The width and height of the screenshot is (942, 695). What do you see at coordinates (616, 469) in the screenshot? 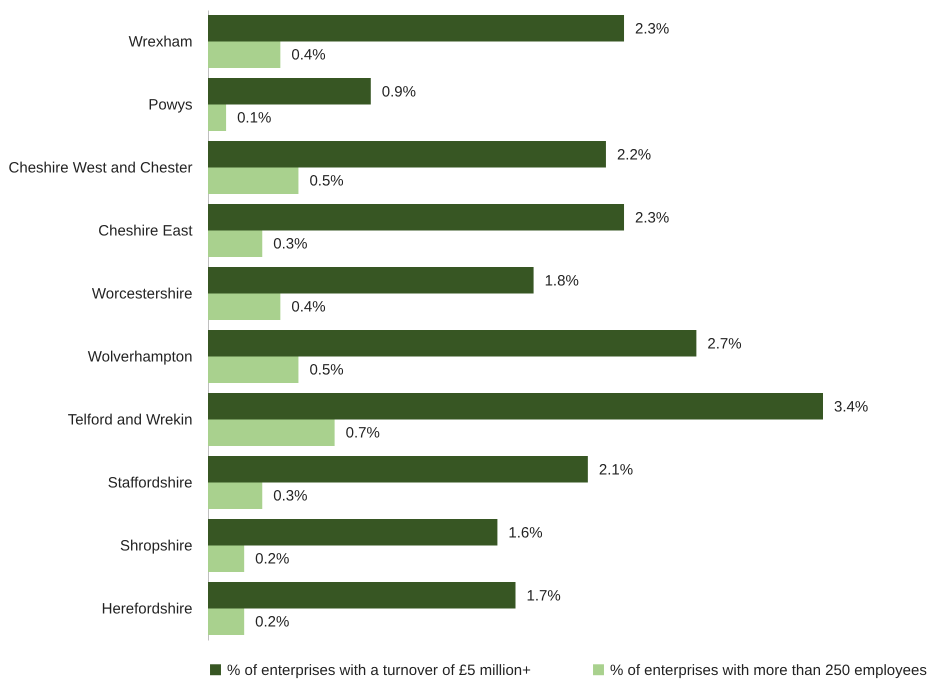
I see `data-label: 2.1%` at bounding box center [616, 469].